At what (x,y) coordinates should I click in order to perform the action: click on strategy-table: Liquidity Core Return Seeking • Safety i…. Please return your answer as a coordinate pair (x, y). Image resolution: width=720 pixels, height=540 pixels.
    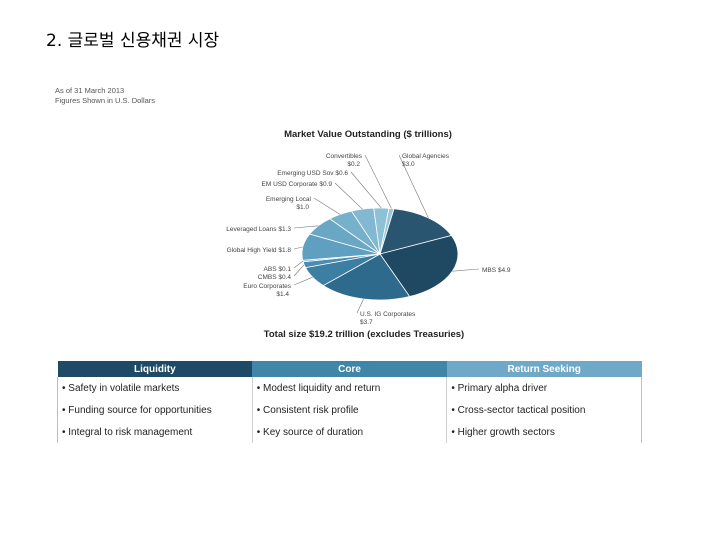
    Looking at the image, I should click on (349, 402).